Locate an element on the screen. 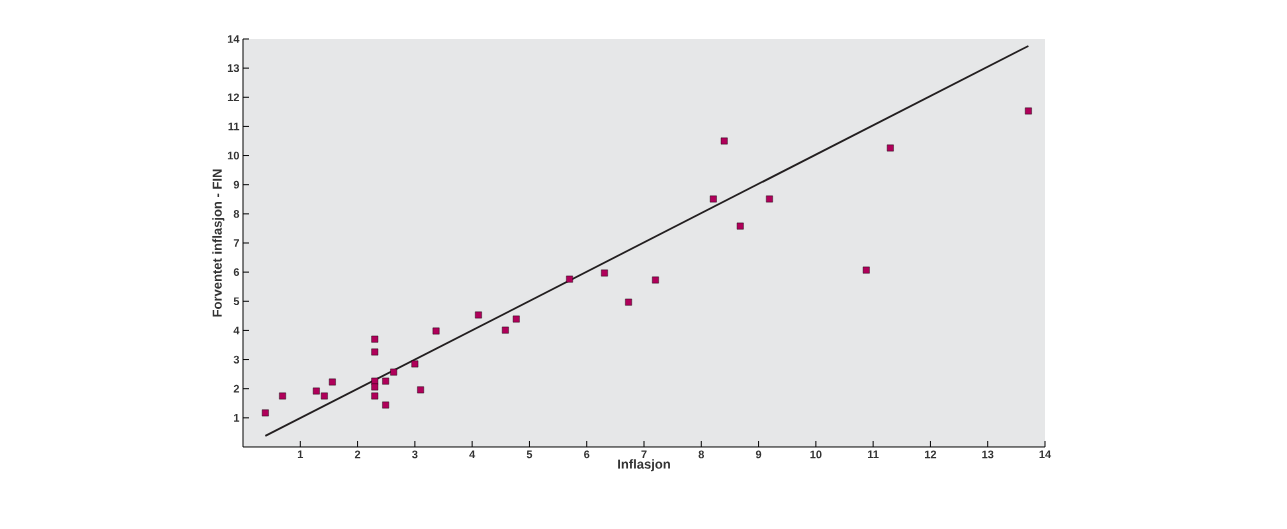  x-tick-label: 13 is located at coordinates (988, 454).